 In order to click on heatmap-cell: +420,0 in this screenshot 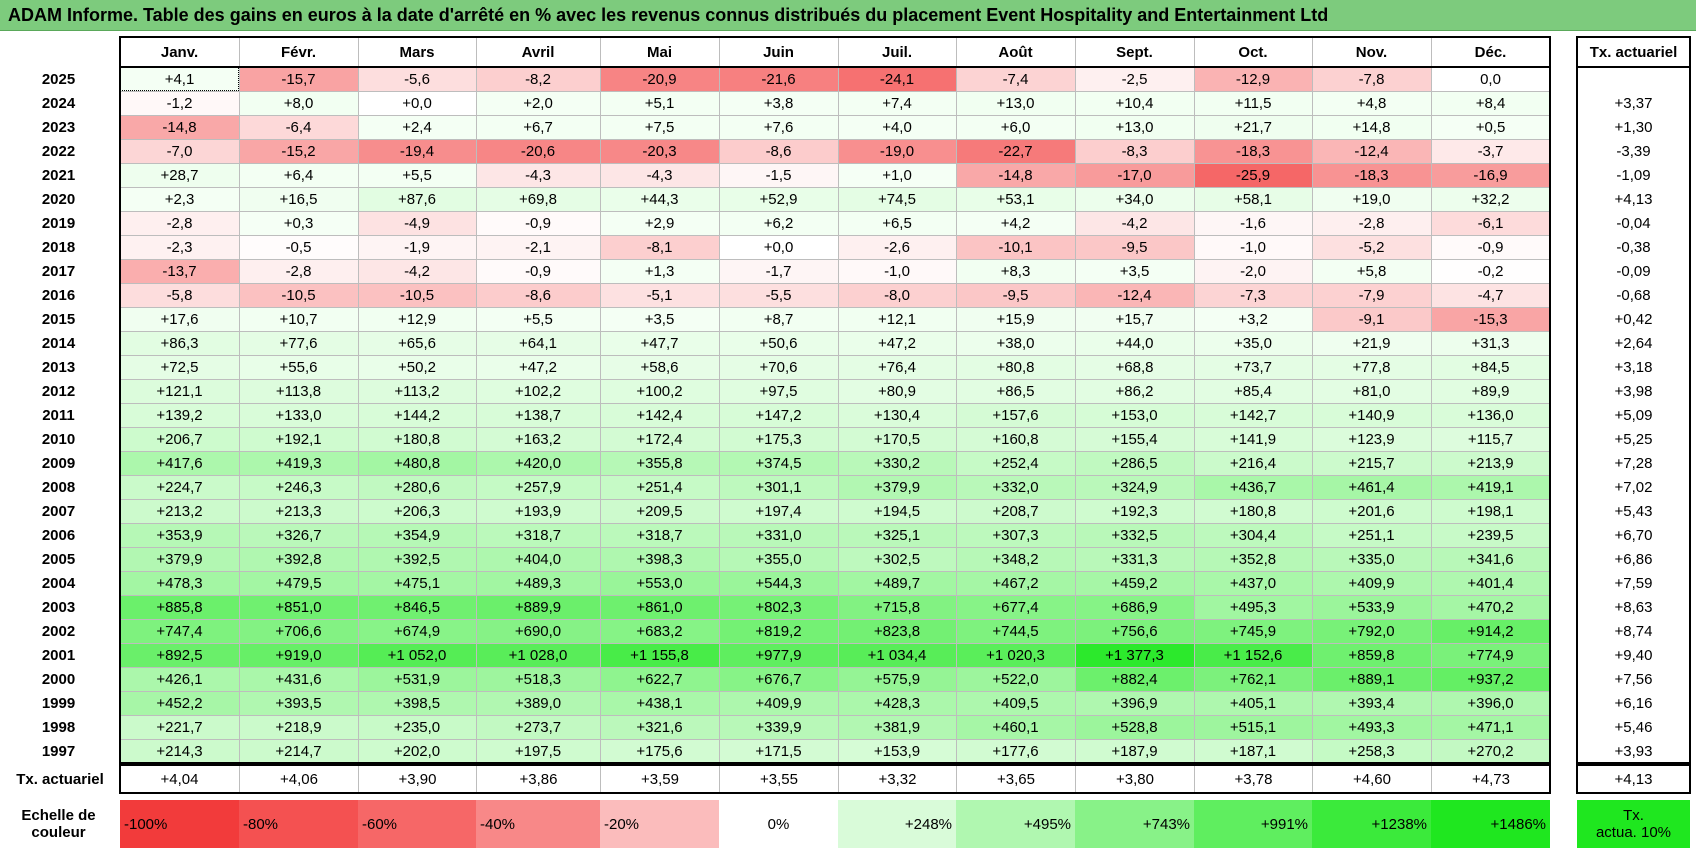, I will do `click(538, 463)`.